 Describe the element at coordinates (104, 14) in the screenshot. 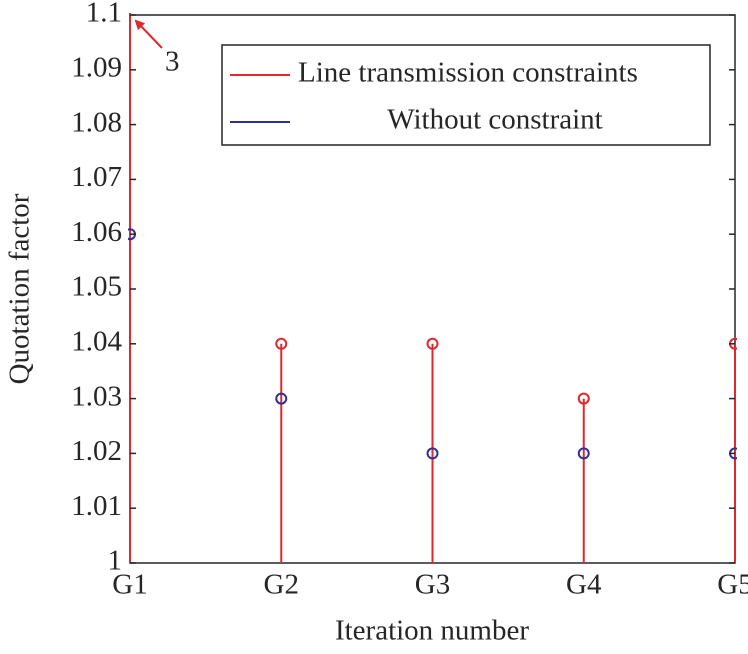

I see `y-tick-label: 1.1` at that location.